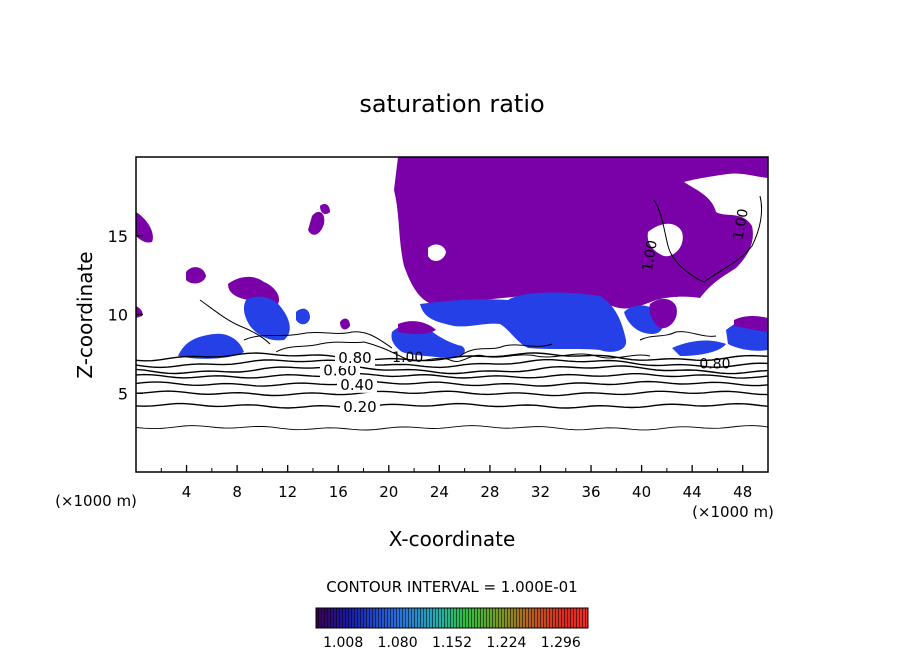 Image resolution: width=904 pixels, height=654 pixels. Describe the element at coordinates (692, 492) in the screenshot. I see `x-tick-label: 44` at that location.